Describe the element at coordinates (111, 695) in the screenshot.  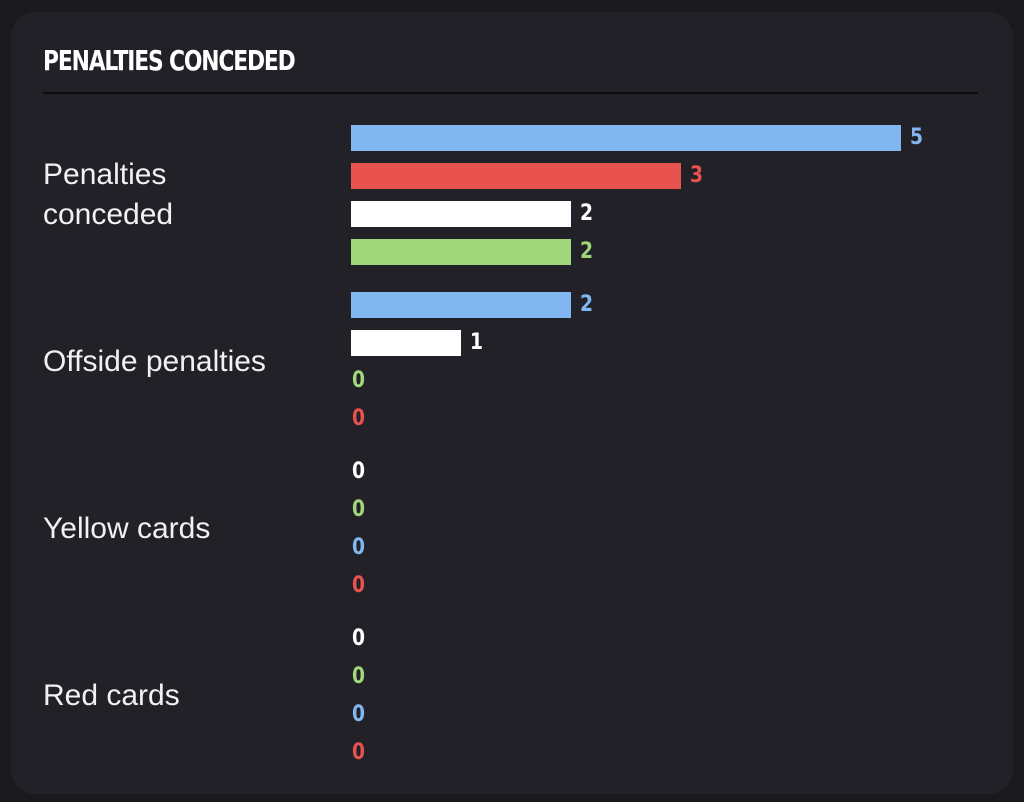
I see `category-label: Red cards` at that location.